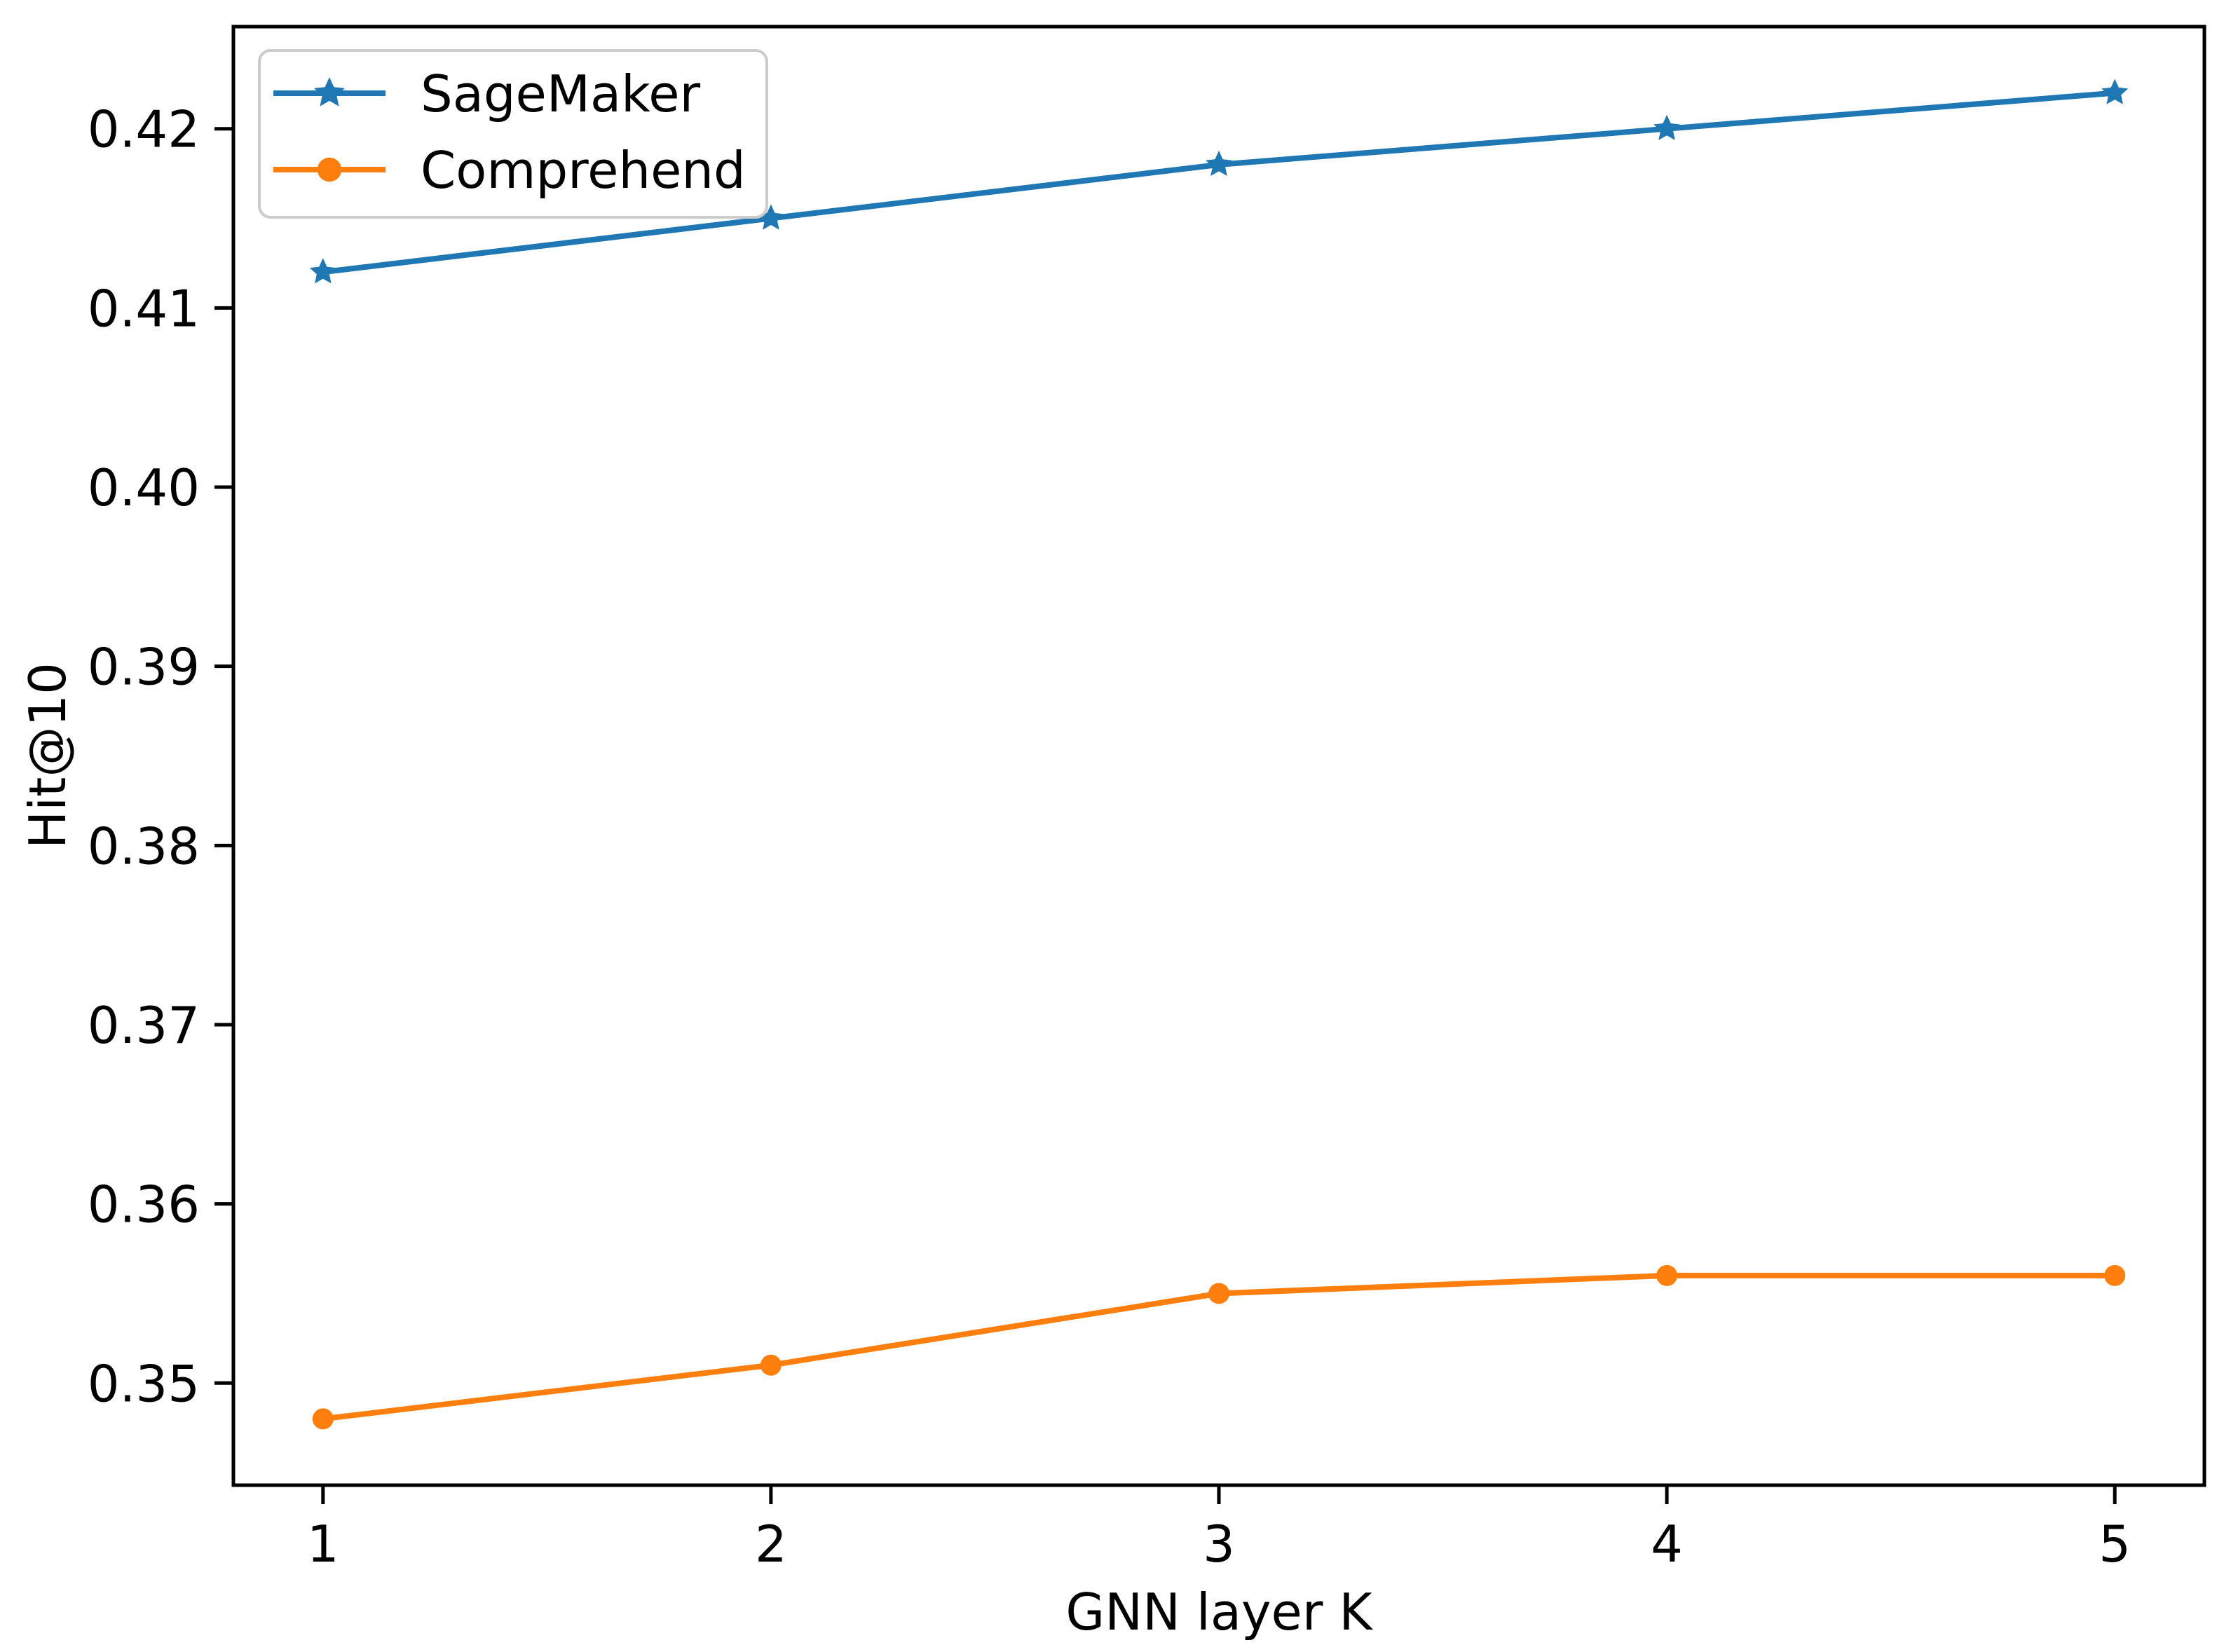 The width and height of the screenshot is (2224, 1652). What do you see at coordinates (144, 1025) in the screenshot?
I see `y-tick-label: 0.37` at bounding box center [144, 1025].